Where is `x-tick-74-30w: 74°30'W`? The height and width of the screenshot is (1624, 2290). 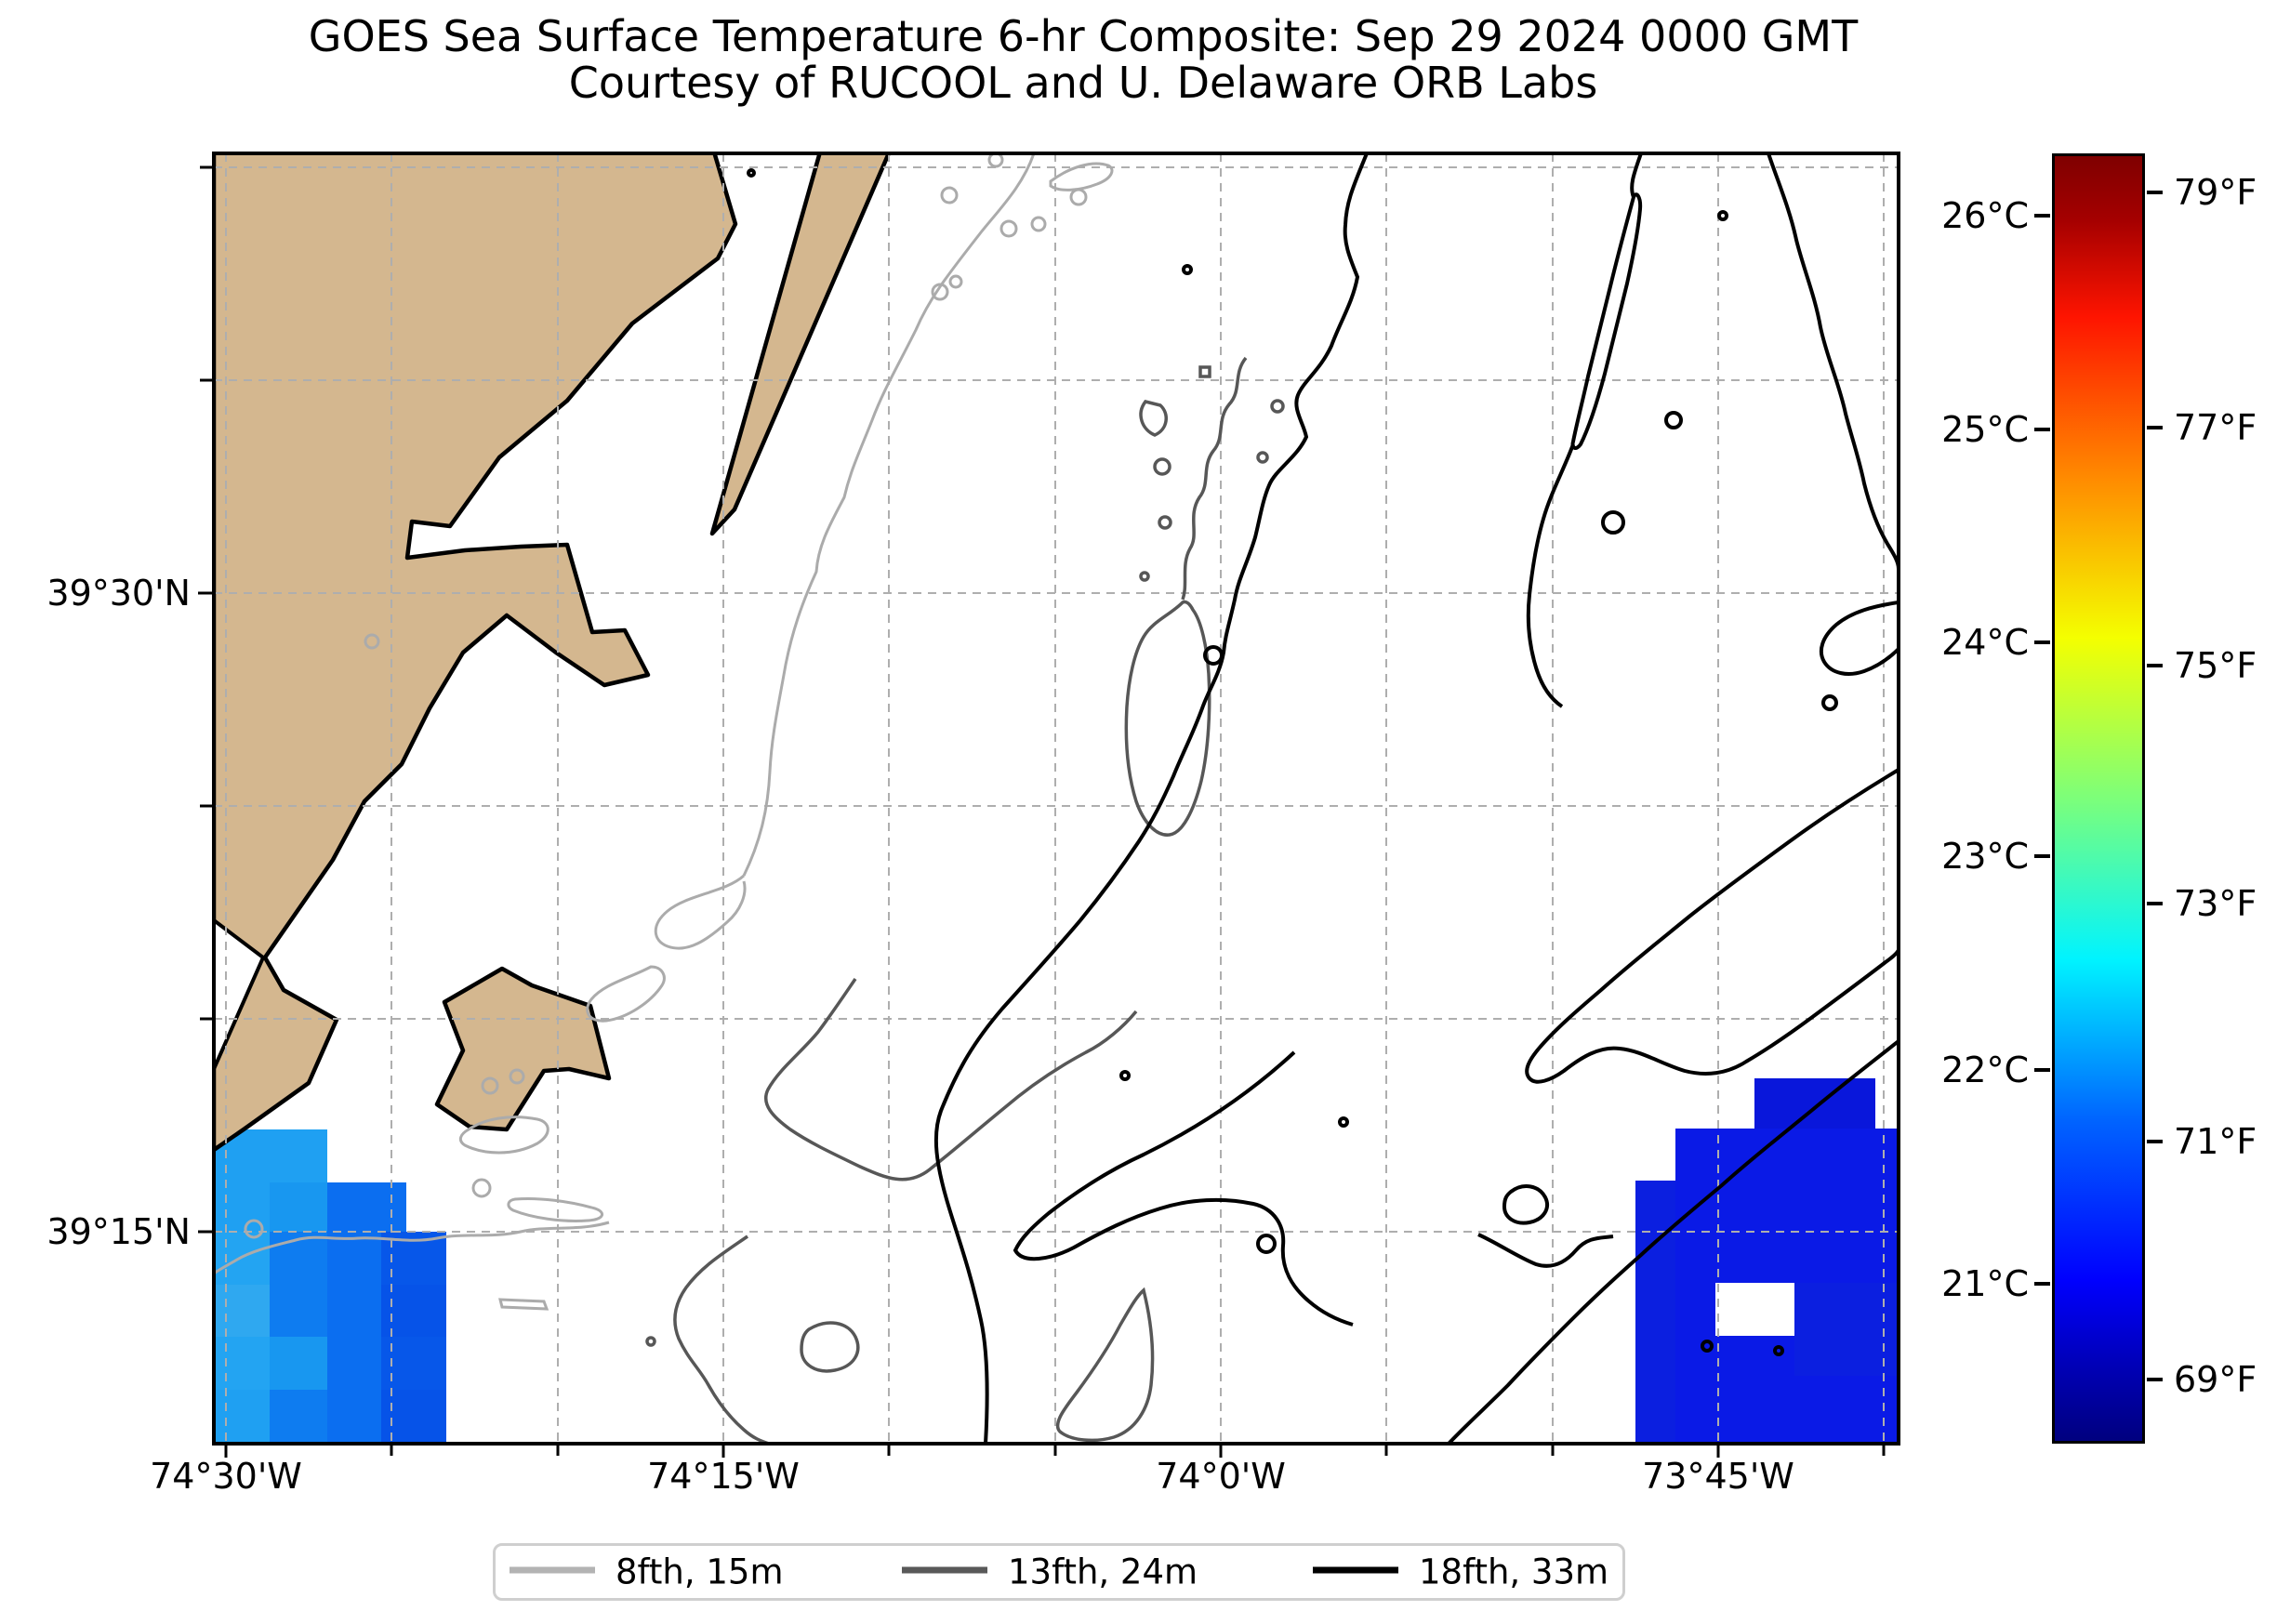 x-tick-74-30w: 74°30'W is located at coordinates (226, 1477).